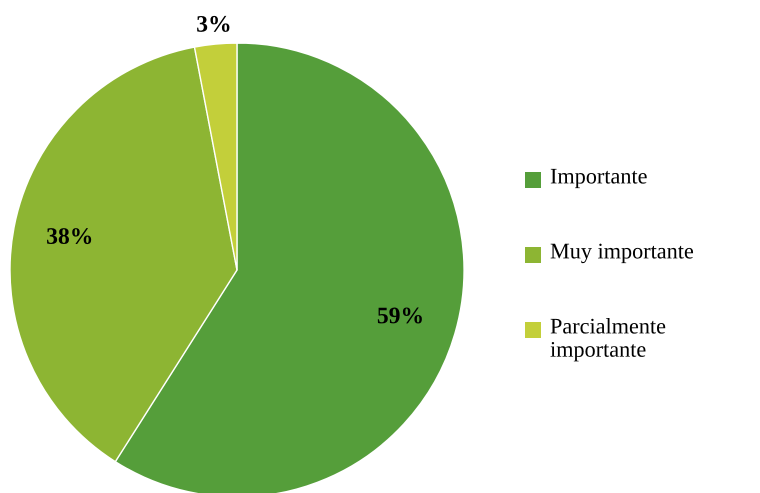 The image size is (760, 493). Describe the element at coordinates (608, 340) in the screenshot. I see `legend-label: Parcialmente importante` at that location.